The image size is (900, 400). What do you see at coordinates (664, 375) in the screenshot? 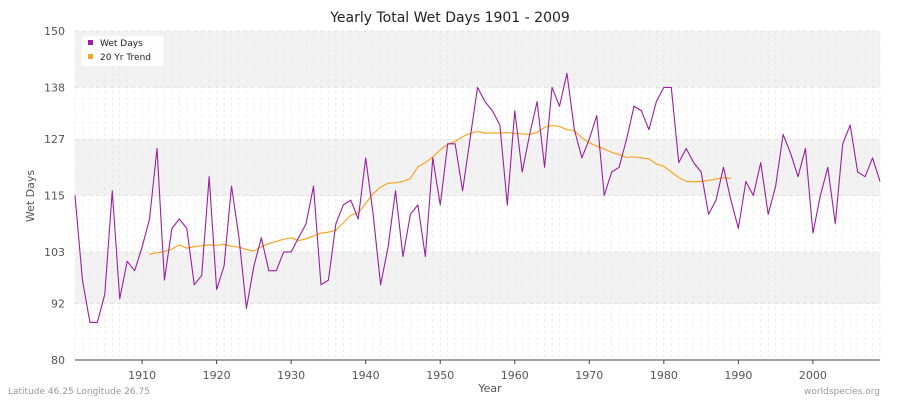
I see `x-tick-label: 1980` at bounding box center [664, 375].